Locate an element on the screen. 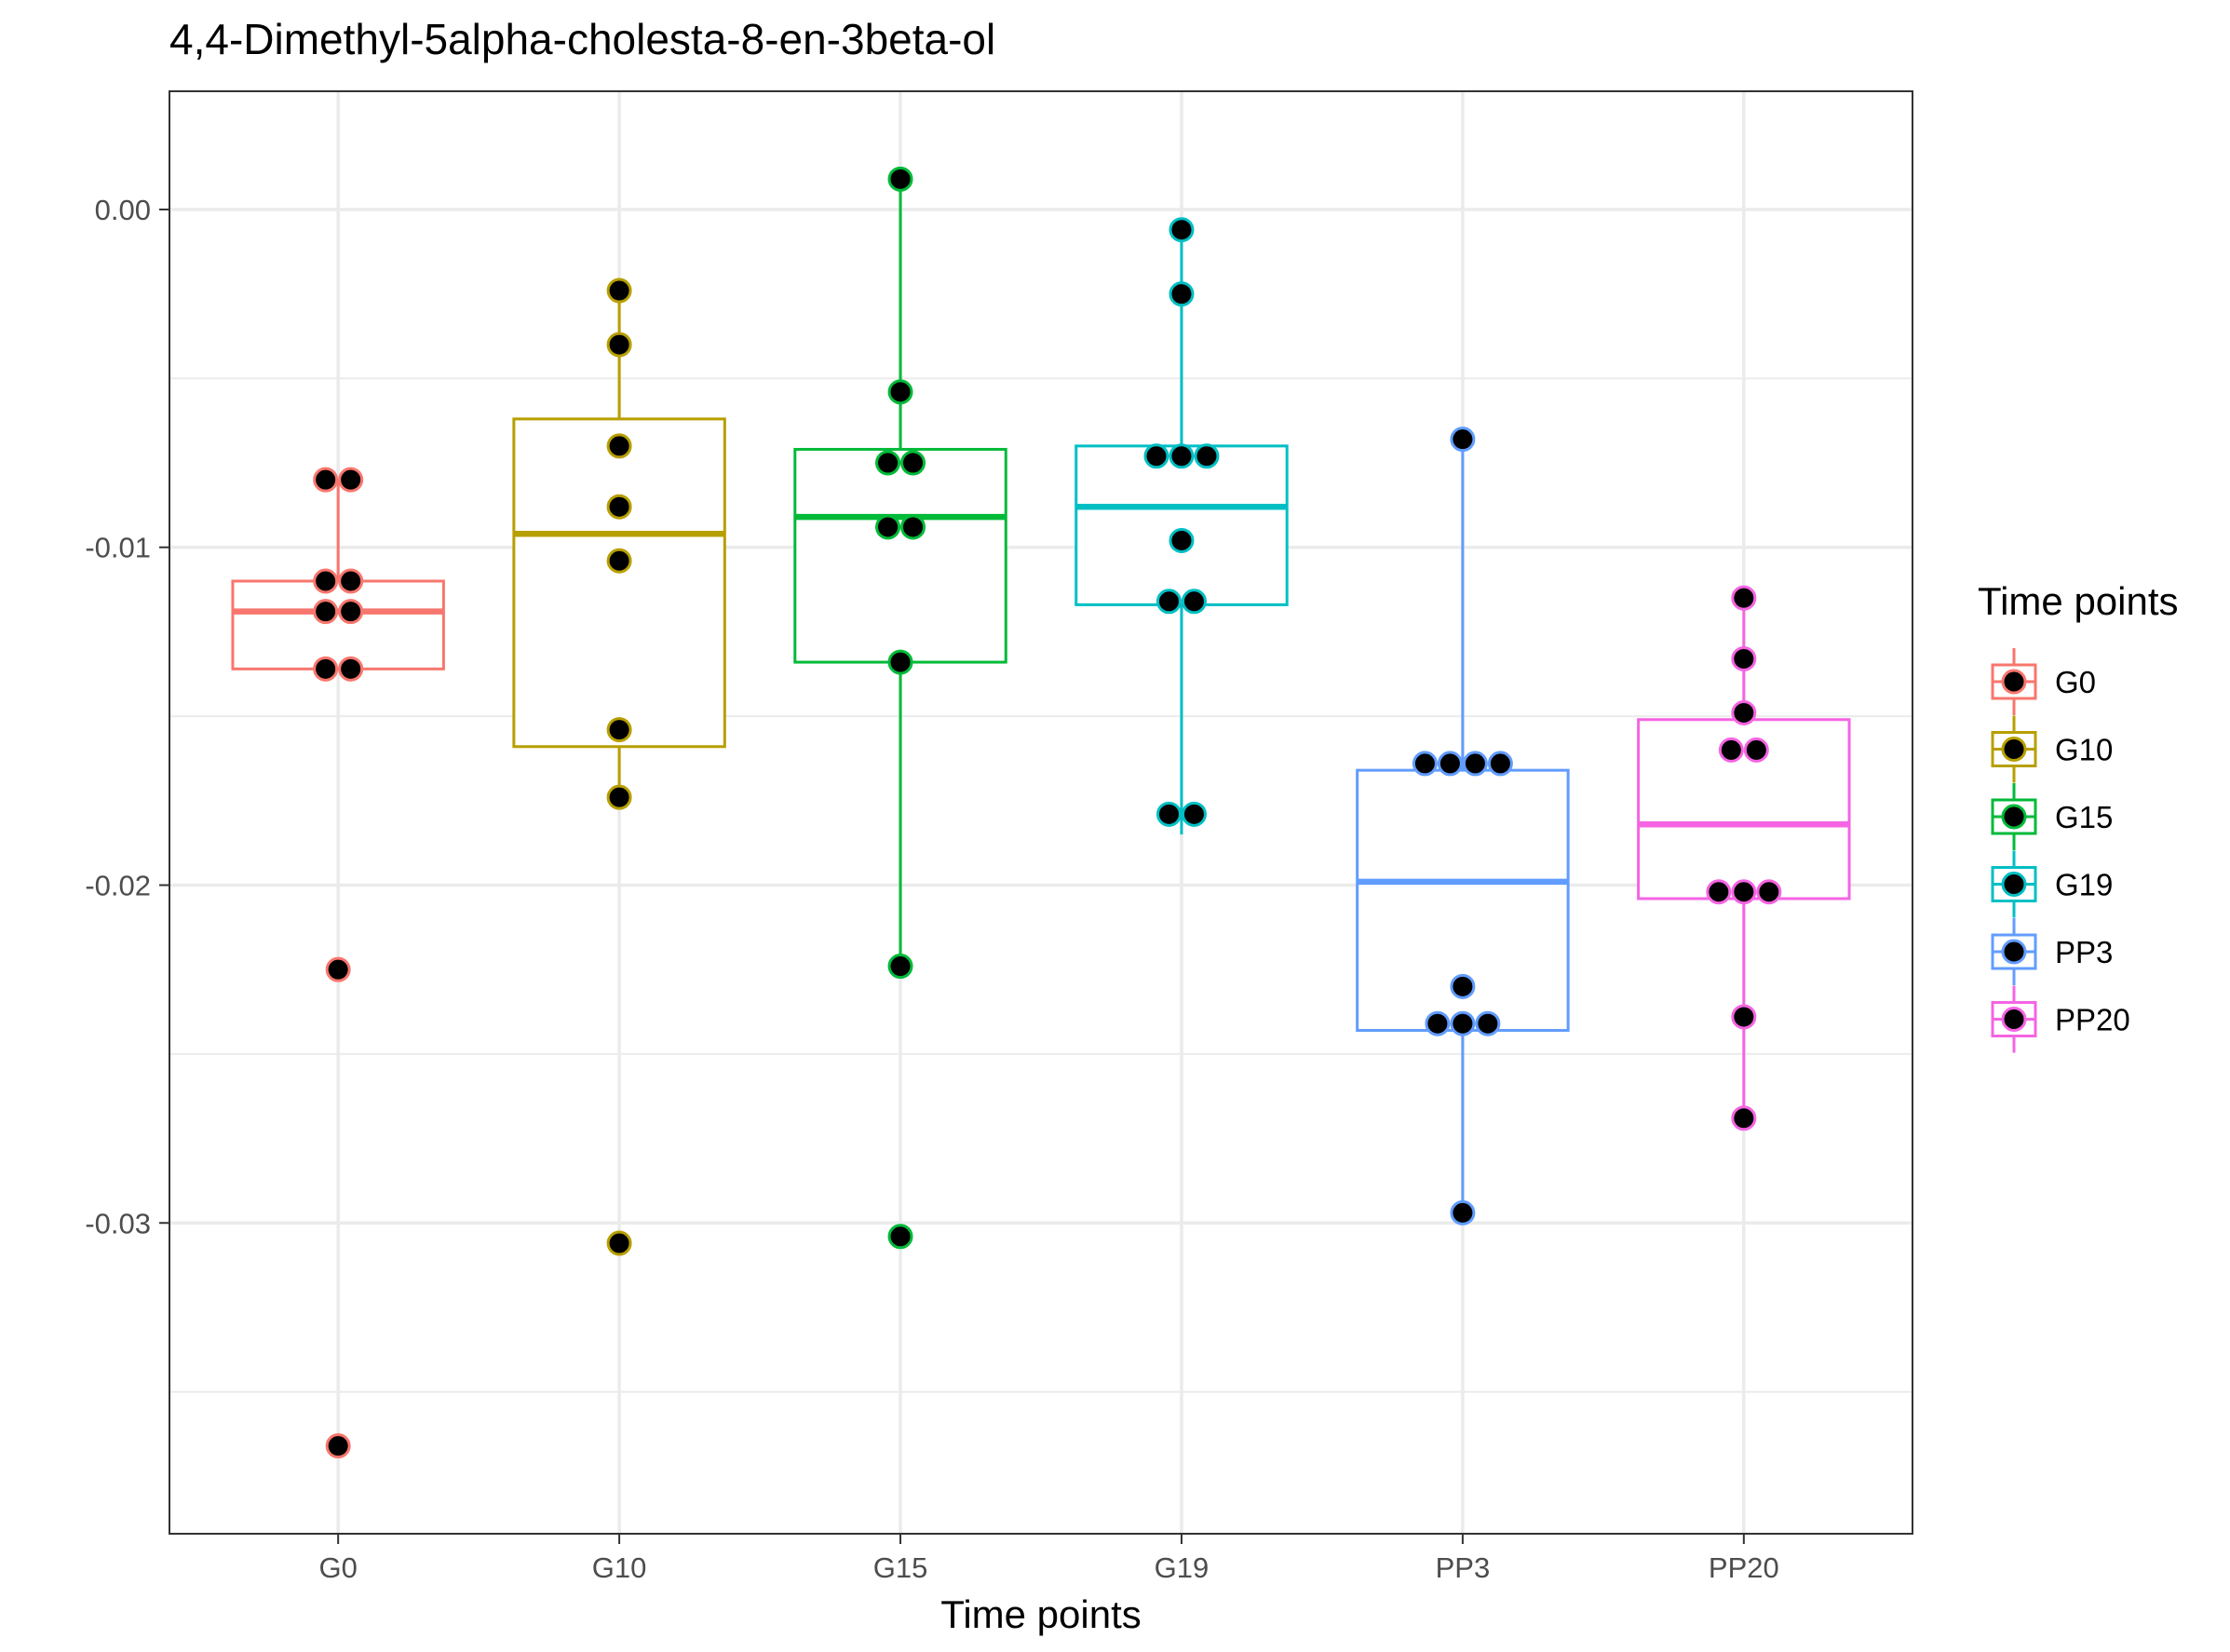 This screenshot has width=2230, height=1652. box-pp20 is located at coordinates (1744, 858).